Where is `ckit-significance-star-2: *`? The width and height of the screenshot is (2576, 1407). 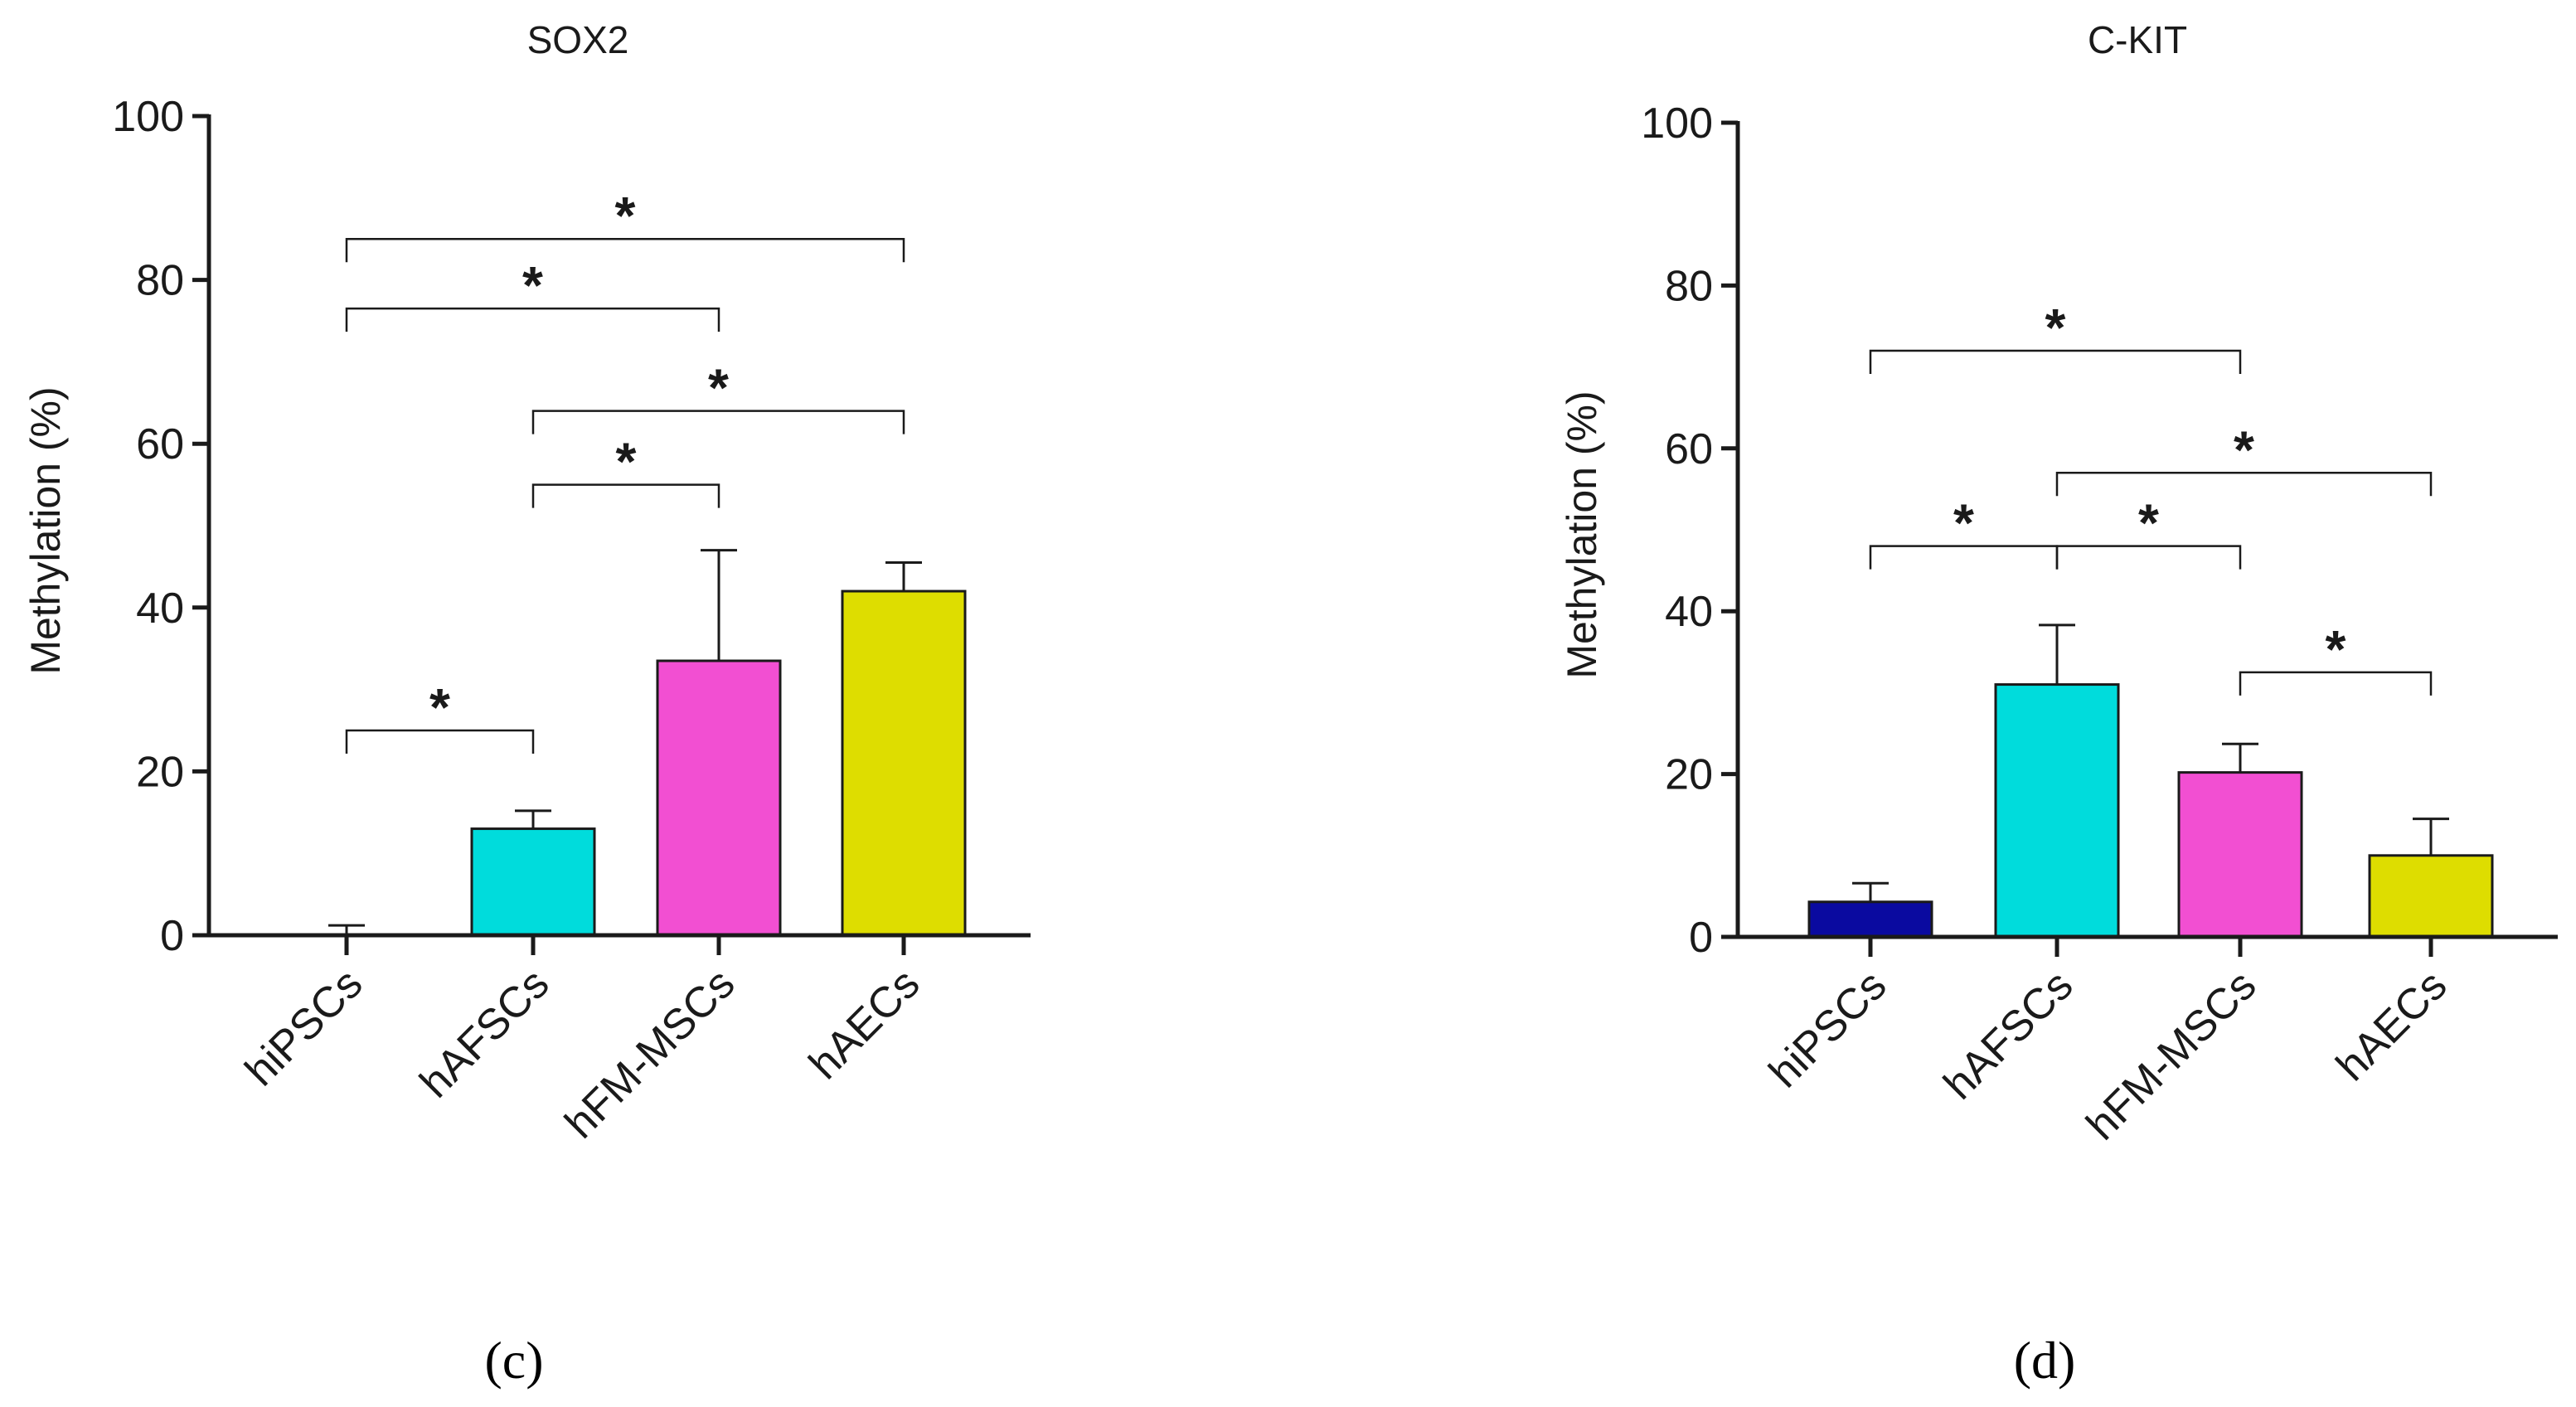
ckit-significance-star-2: * is located at coordinates (1963, 523).